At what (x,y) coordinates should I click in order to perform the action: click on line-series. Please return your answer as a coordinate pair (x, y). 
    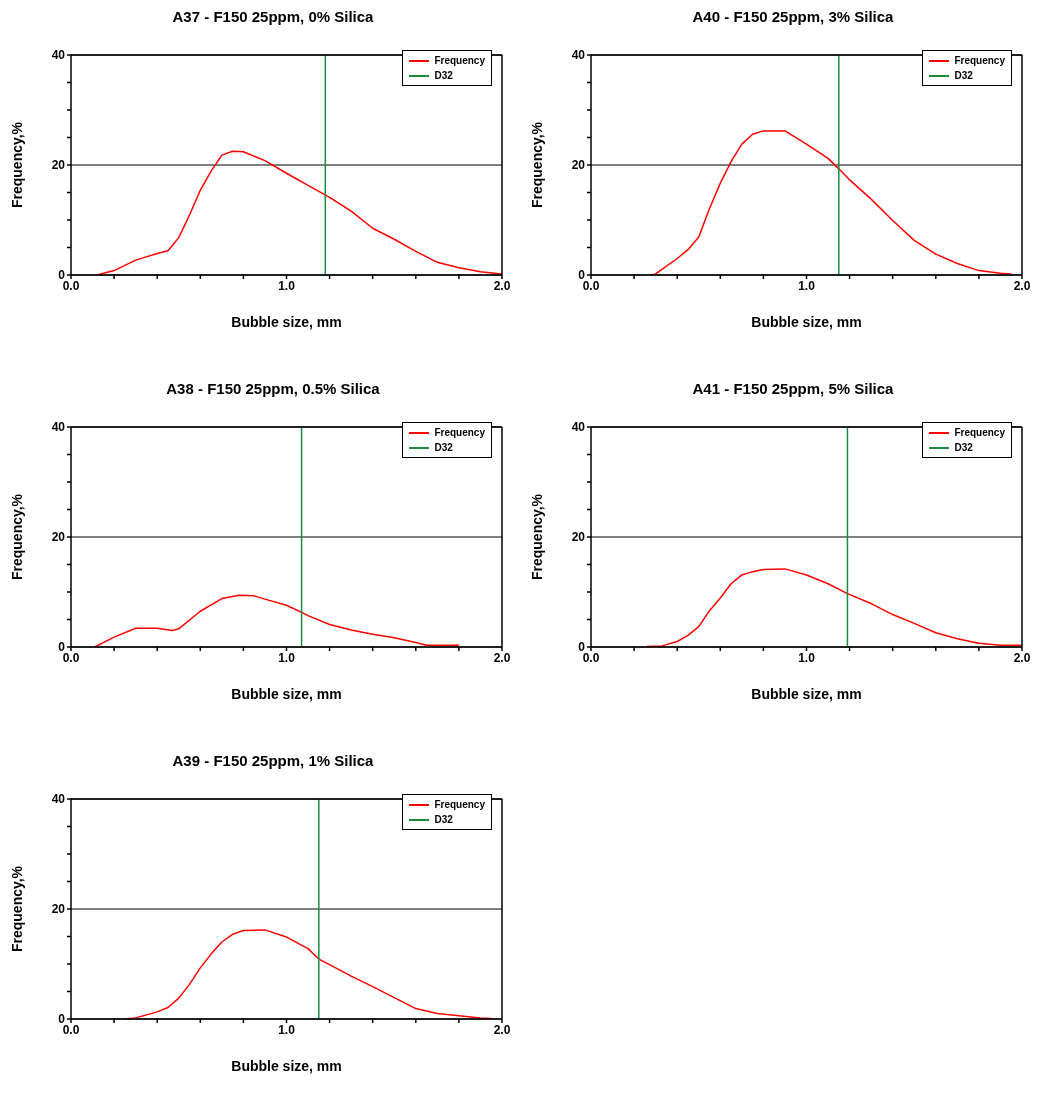
    Looking at the image, I should click on (276, 620).